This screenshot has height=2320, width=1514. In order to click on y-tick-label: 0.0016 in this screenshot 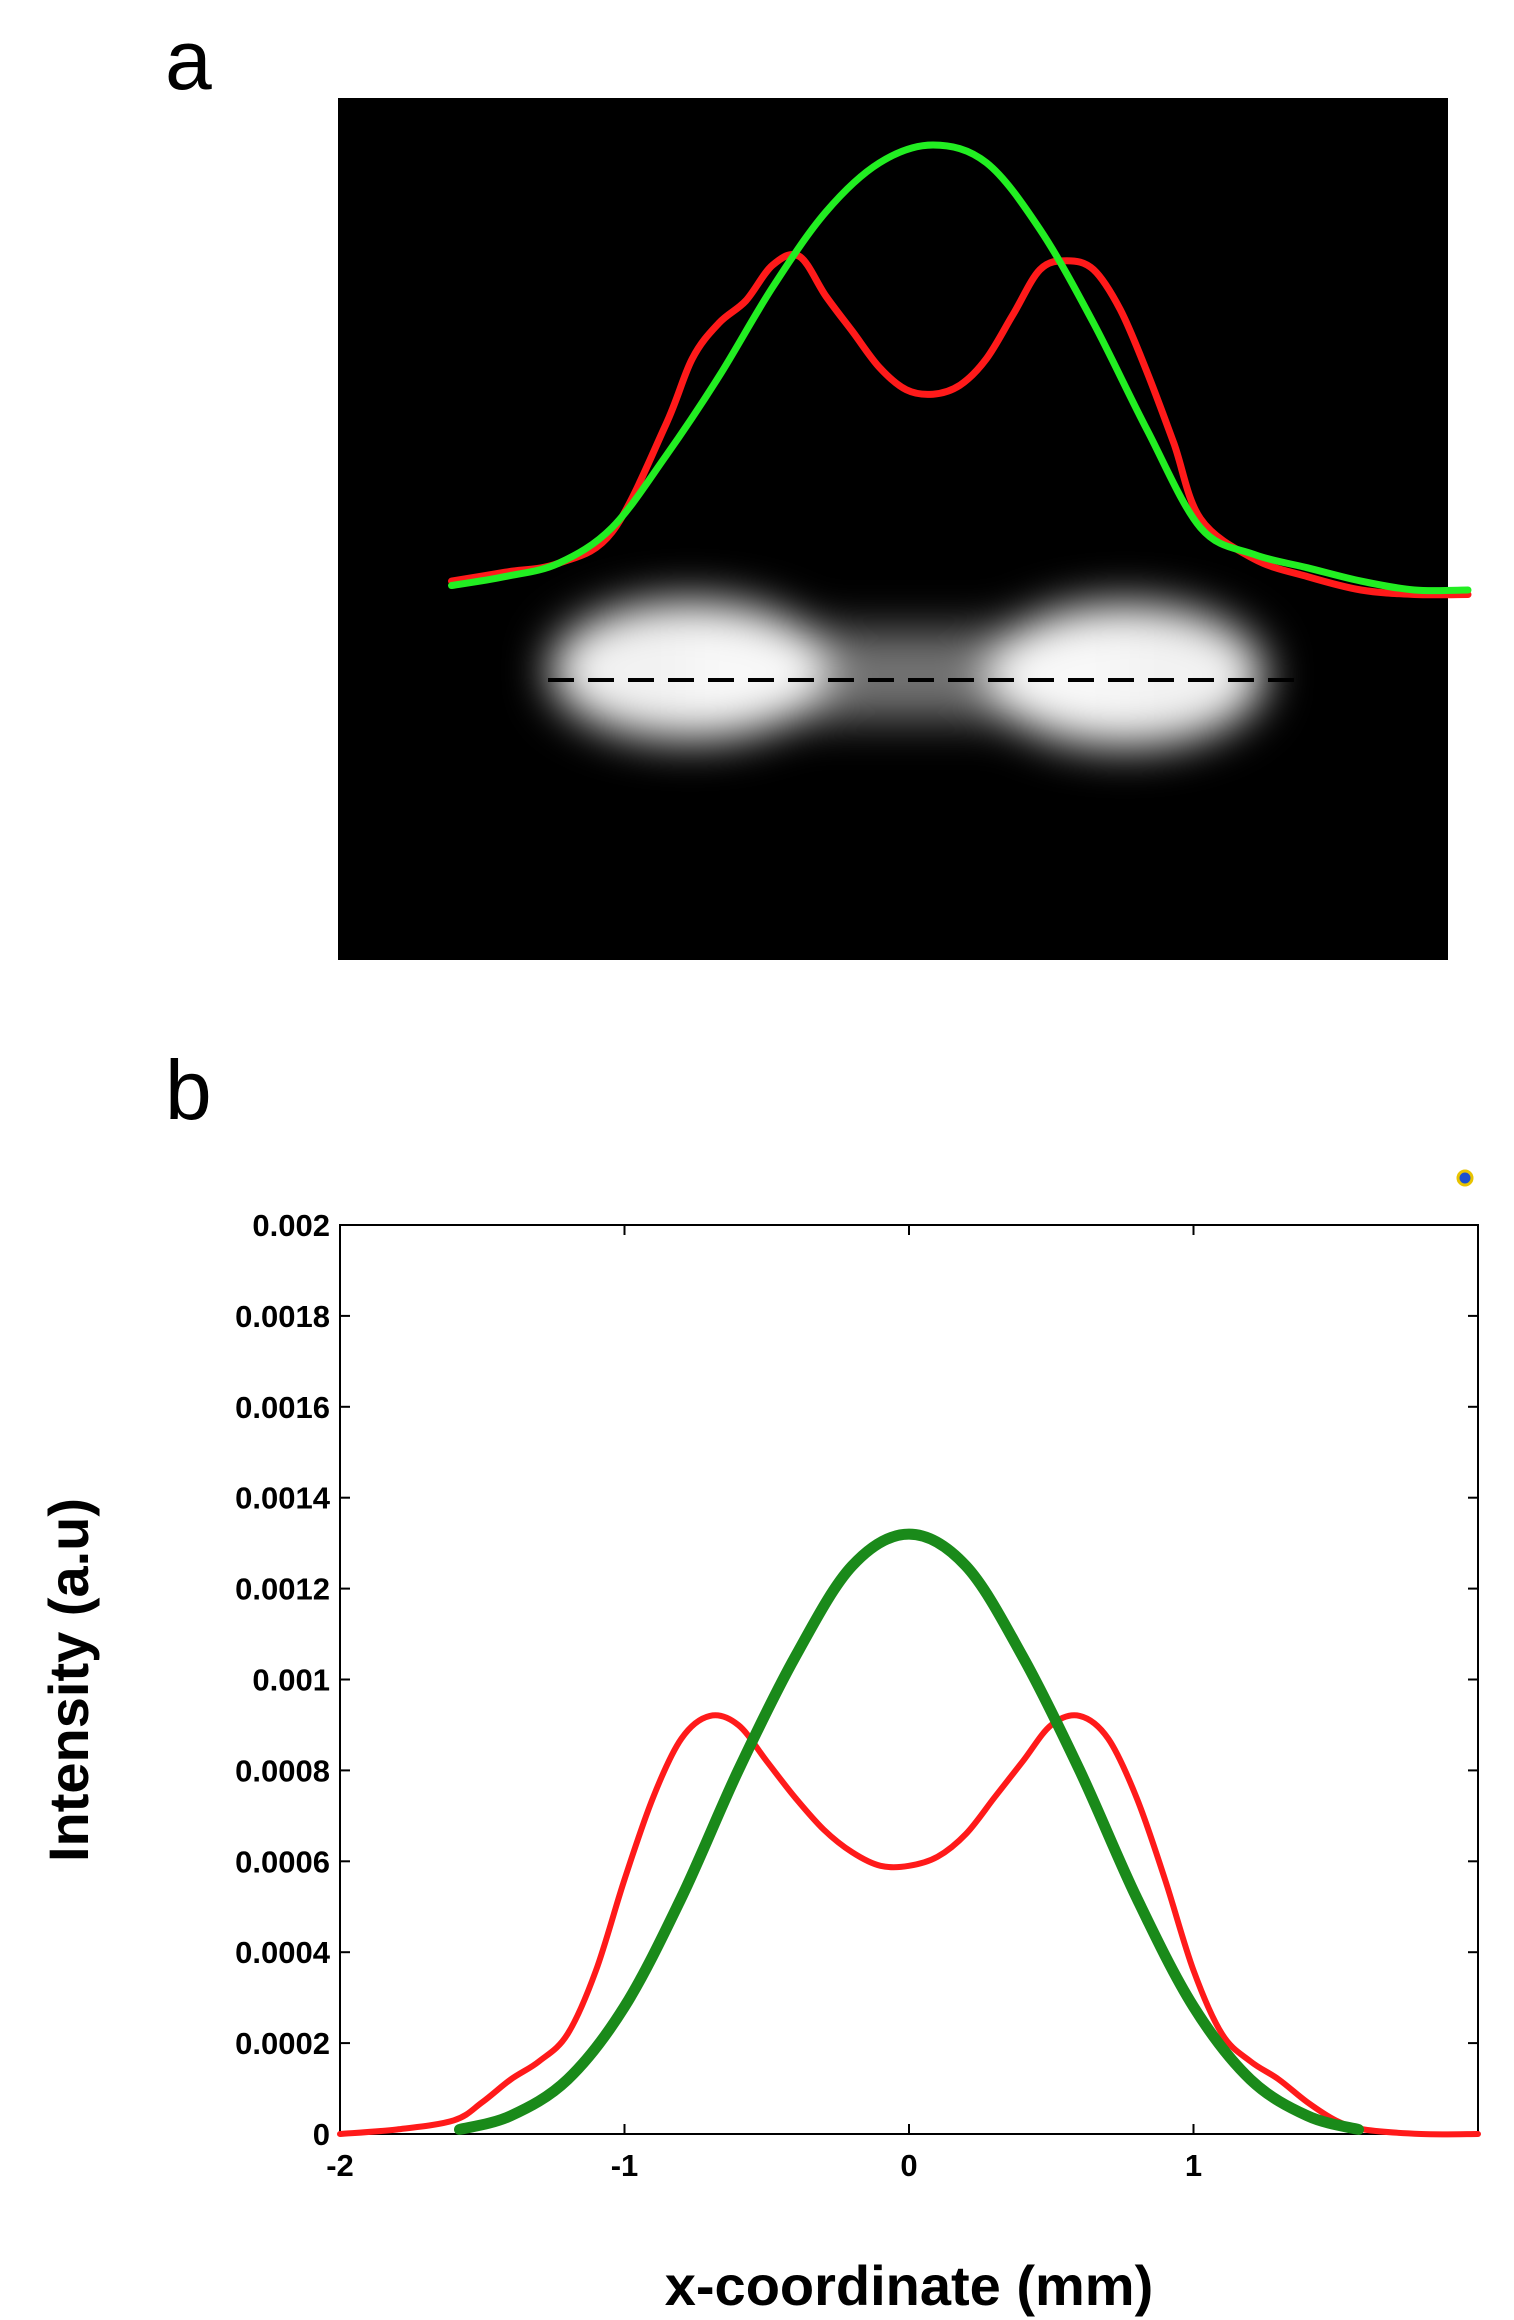, I will do `click(282, 1407)`.